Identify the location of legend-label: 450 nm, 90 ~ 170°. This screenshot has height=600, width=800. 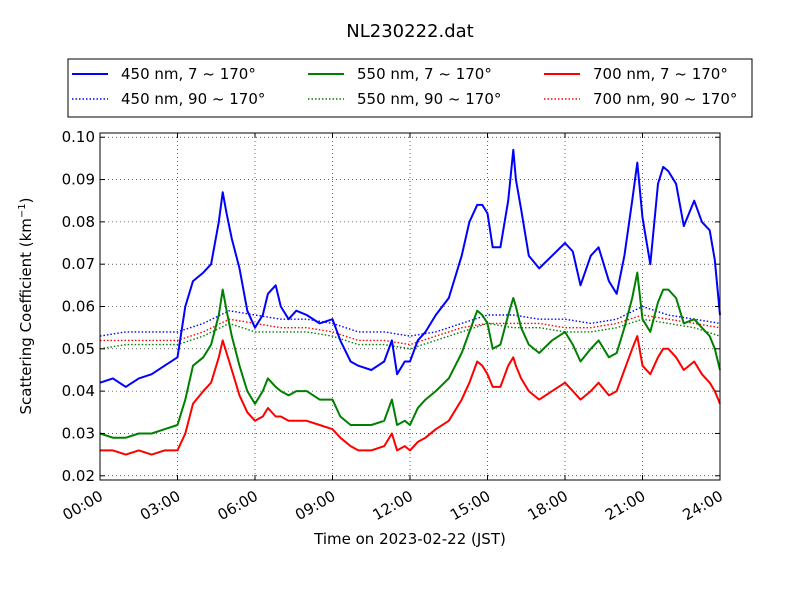
(193, 99).